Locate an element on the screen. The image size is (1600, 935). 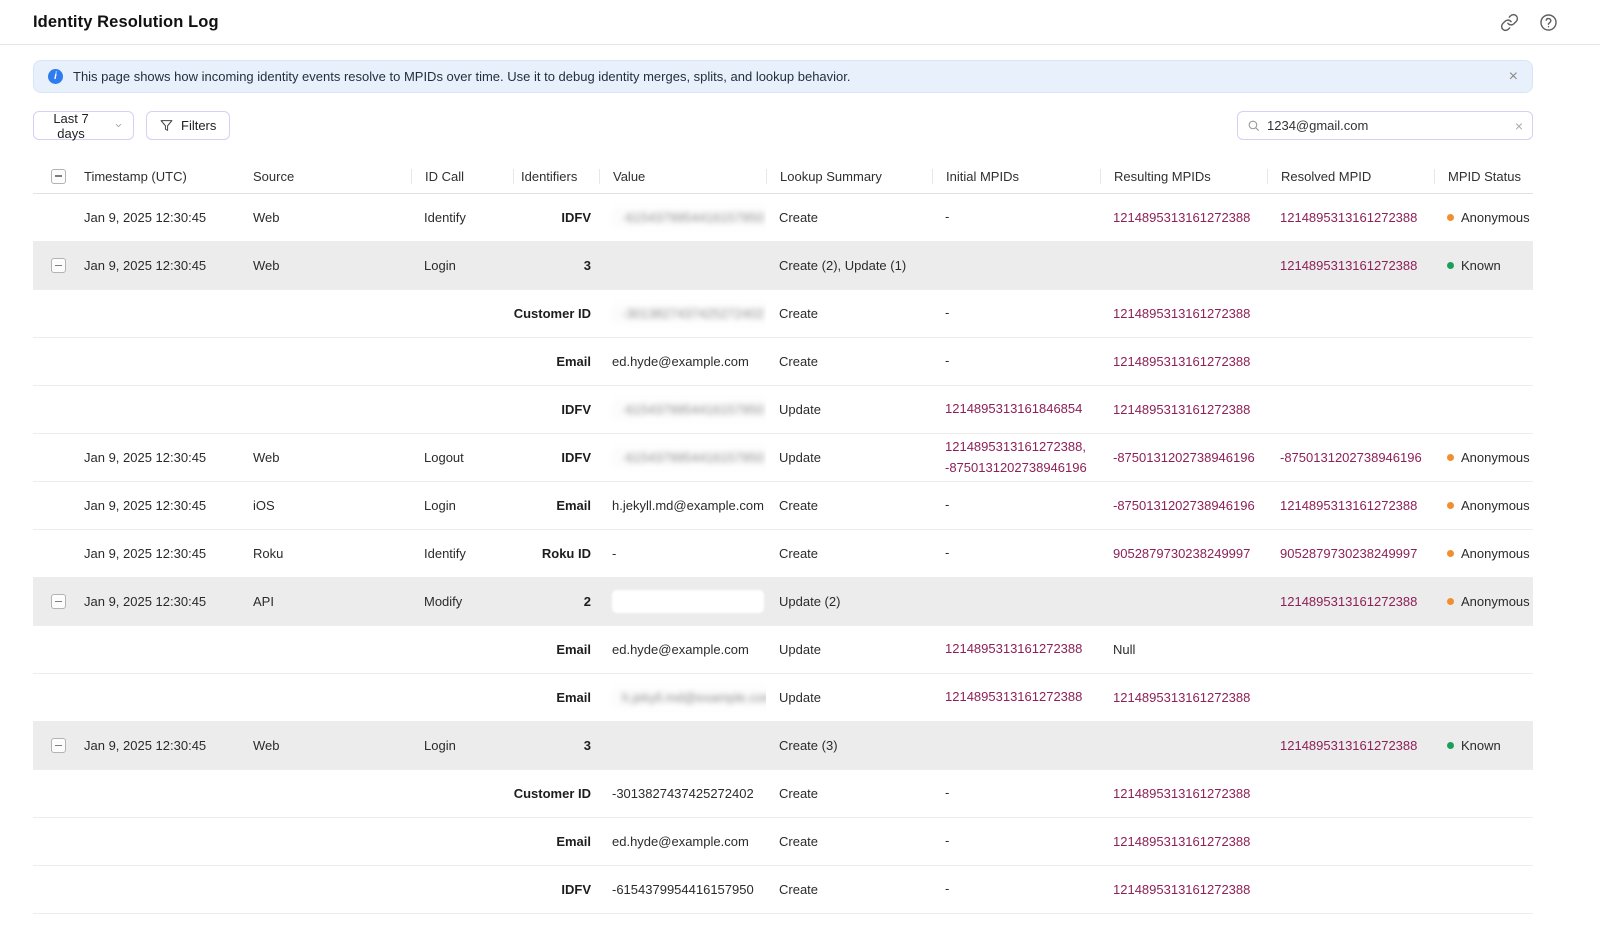
mpid-link: 1214895313161846854 is located at coordinates (1014, 409).